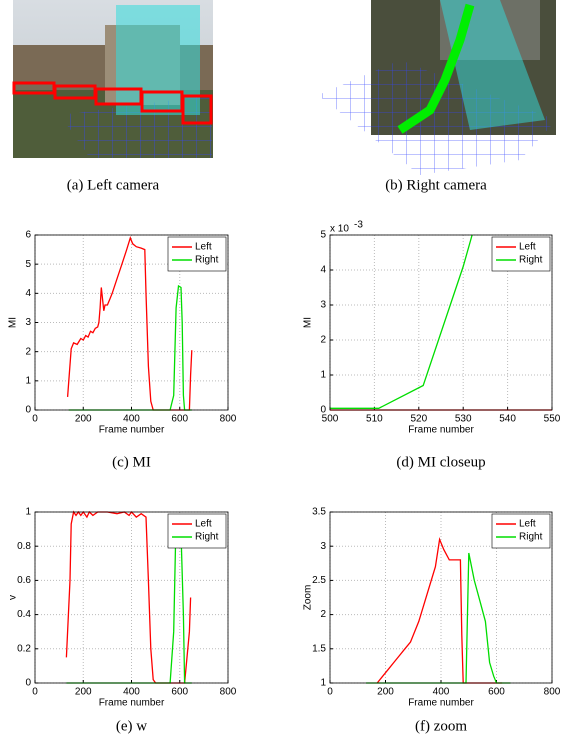  I want to click on caption: (d) MI closeup, so click(440, 462).